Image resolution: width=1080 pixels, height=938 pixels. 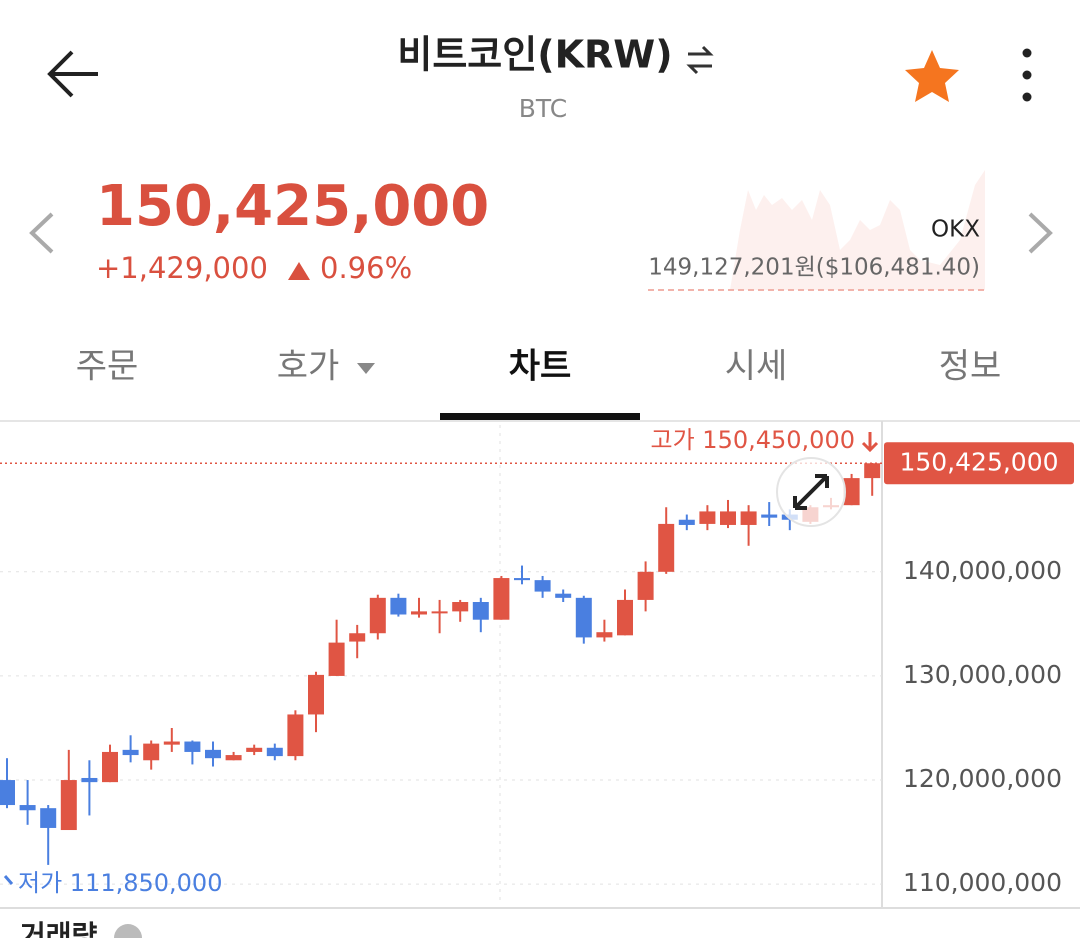 I want to click on more-menu, so click(x=1027, y=75).